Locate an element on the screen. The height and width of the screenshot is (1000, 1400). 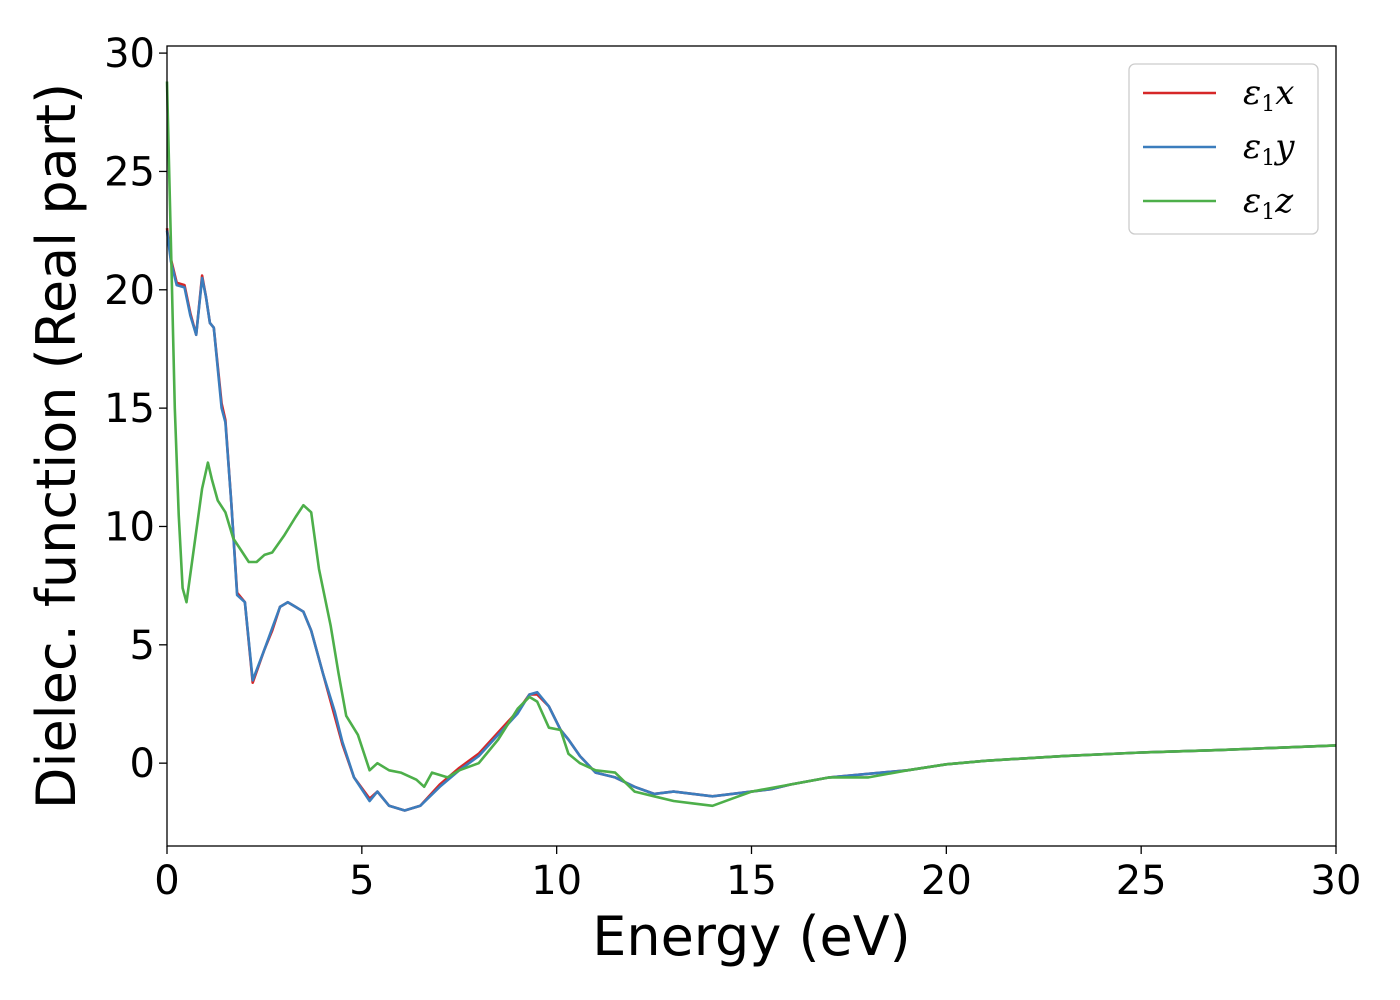
legend-label: ε1z is located at coordinates (1268, 203).